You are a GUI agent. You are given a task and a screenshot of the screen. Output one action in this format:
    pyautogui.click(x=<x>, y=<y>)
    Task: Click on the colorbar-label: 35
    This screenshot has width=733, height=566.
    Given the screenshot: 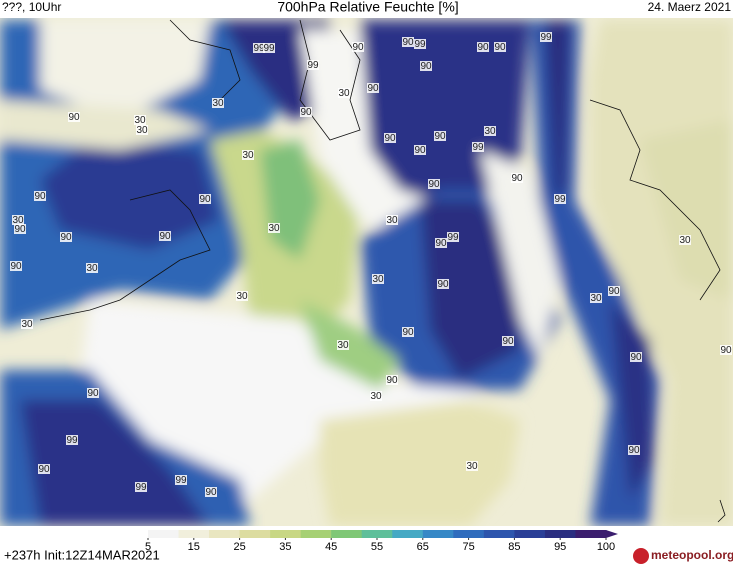 What is the action you would take?
    pyautogui.click(x=285, y=547)
    